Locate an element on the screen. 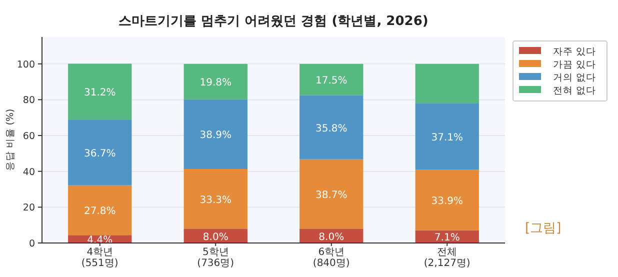 The height and width of the screenshot is (277, 618). x-tick-label: 전체 (2,127명) is located at coordinates (447, 258).